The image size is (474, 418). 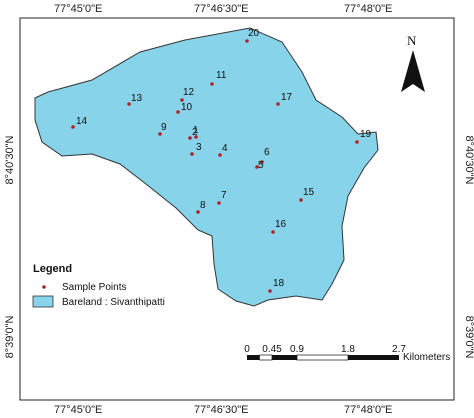 I want to click on north-arrow-icon, so click(x=413, y=71).